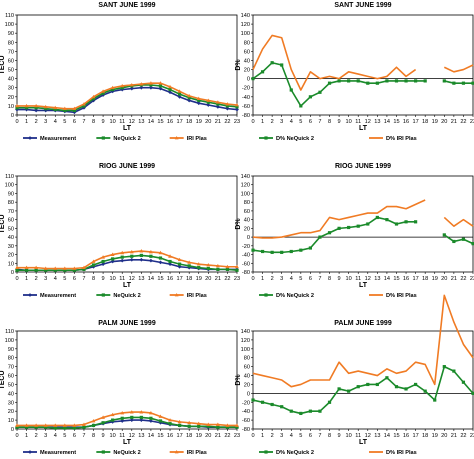  Describe the element at coordinates (246, 116) in the screenshot. I see `y-tick-label: -80` at that location.